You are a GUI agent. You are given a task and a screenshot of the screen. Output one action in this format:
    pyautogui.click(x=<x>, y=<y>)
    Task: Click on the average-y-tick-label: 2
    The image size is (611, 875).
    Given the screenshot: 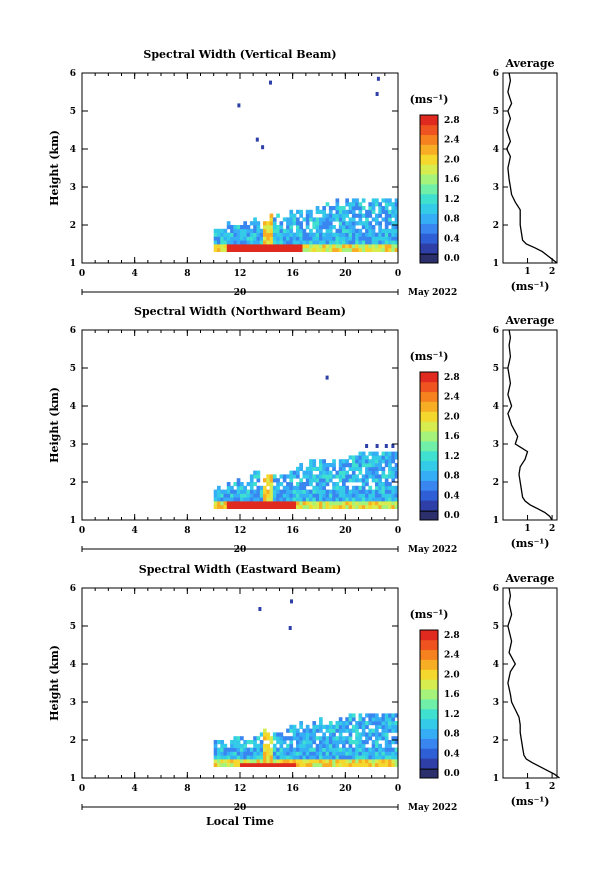 What is the action you would take?
    pyautogui.click(x=496, y=226)
    